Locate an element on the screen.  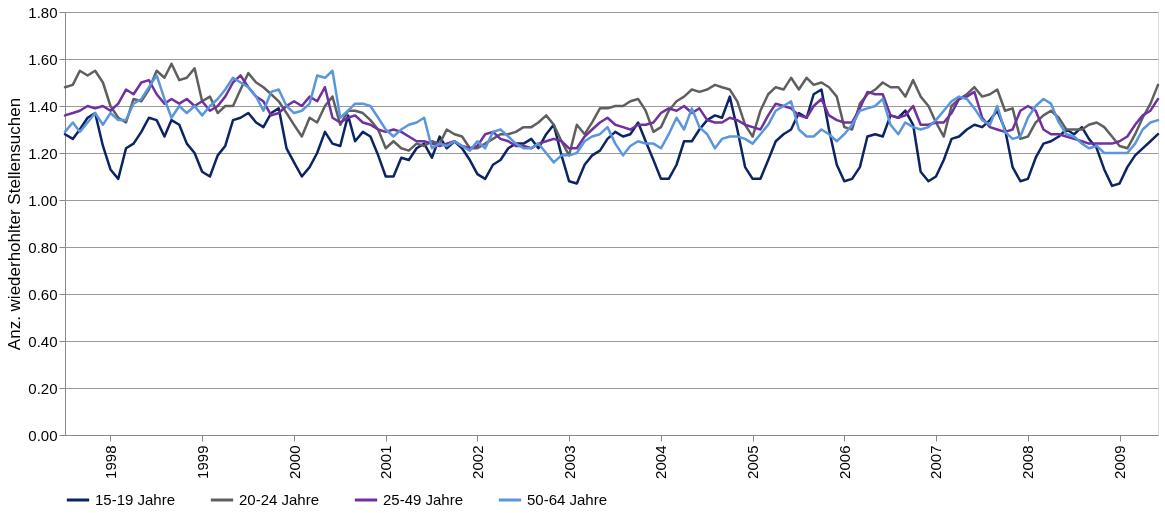
x-tick-label: 2007 is located at coordinates (936, 462).